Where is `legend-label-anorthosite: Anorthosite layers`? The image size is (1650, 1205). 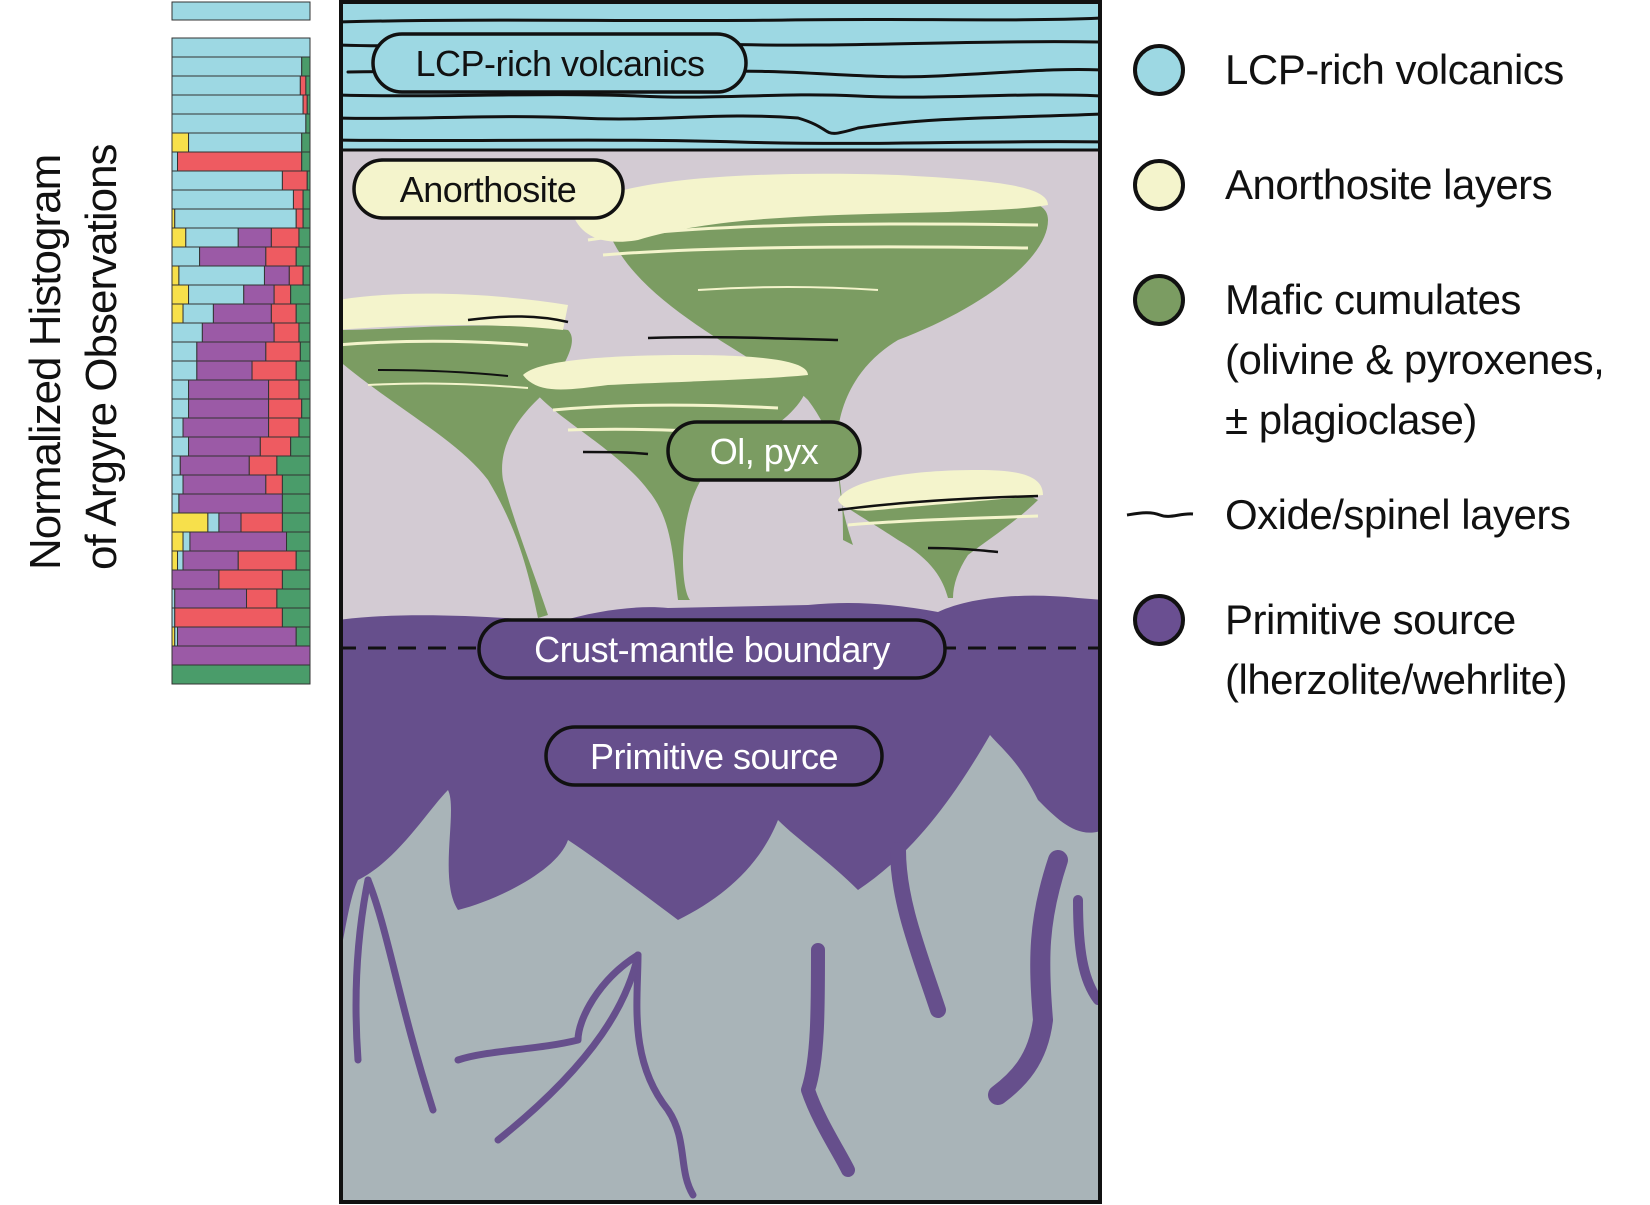 legend-label-anorthosite: Anorthosite layers is located at coordinates (1389, 184).